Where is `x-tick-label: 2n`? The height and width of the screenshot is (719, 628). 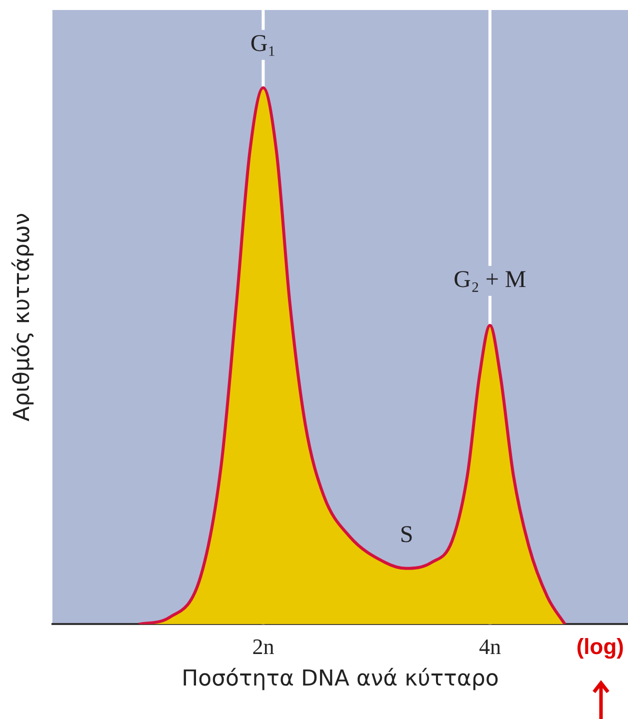 x-tick-label: 2n is located at coordinates (263, 647).